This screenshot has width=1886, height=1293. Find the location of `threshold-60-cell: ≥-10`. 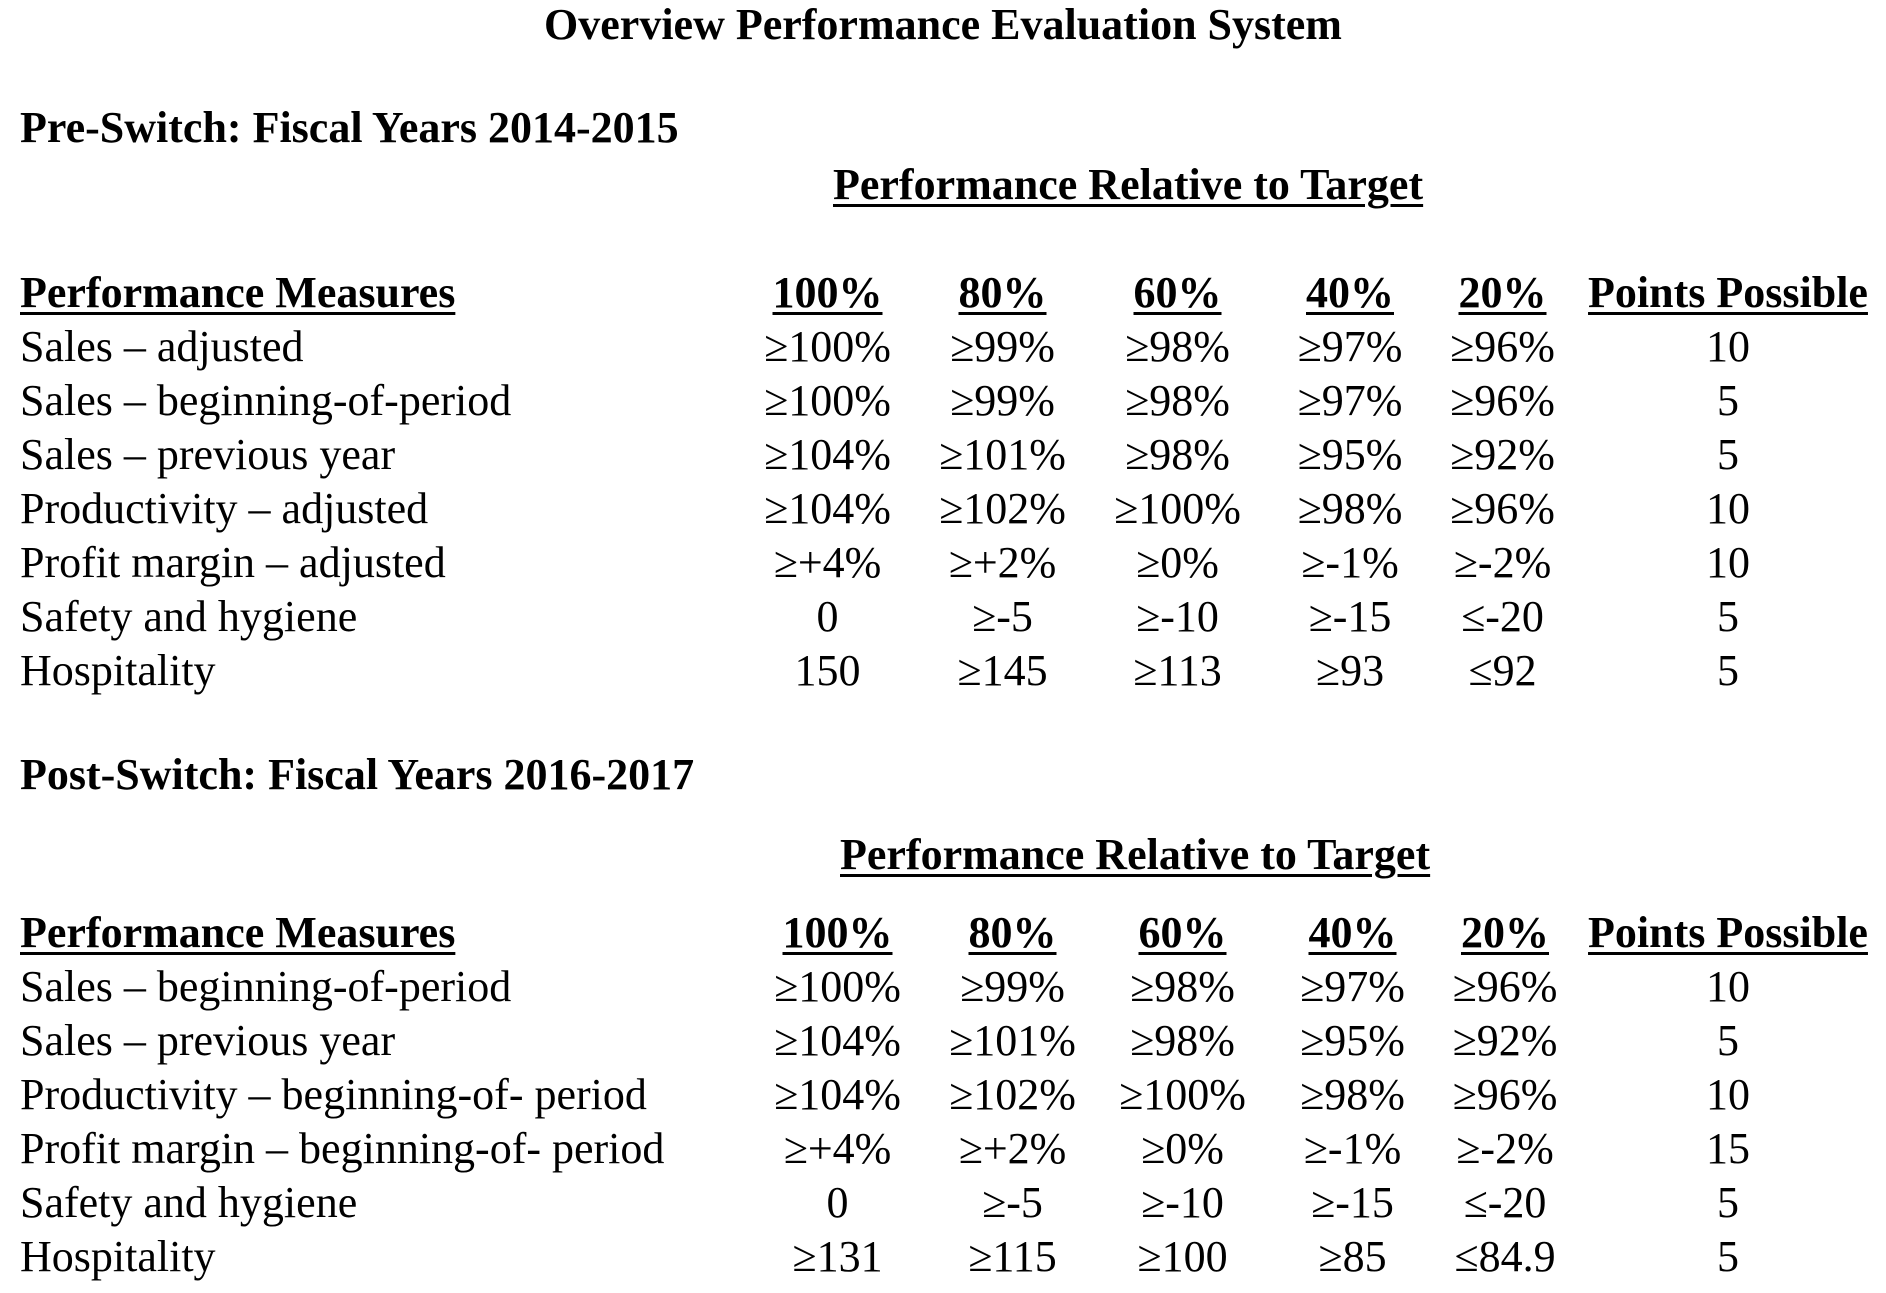

threshold-60-cell: ≥-10 is located at coordinates (1177, 616).